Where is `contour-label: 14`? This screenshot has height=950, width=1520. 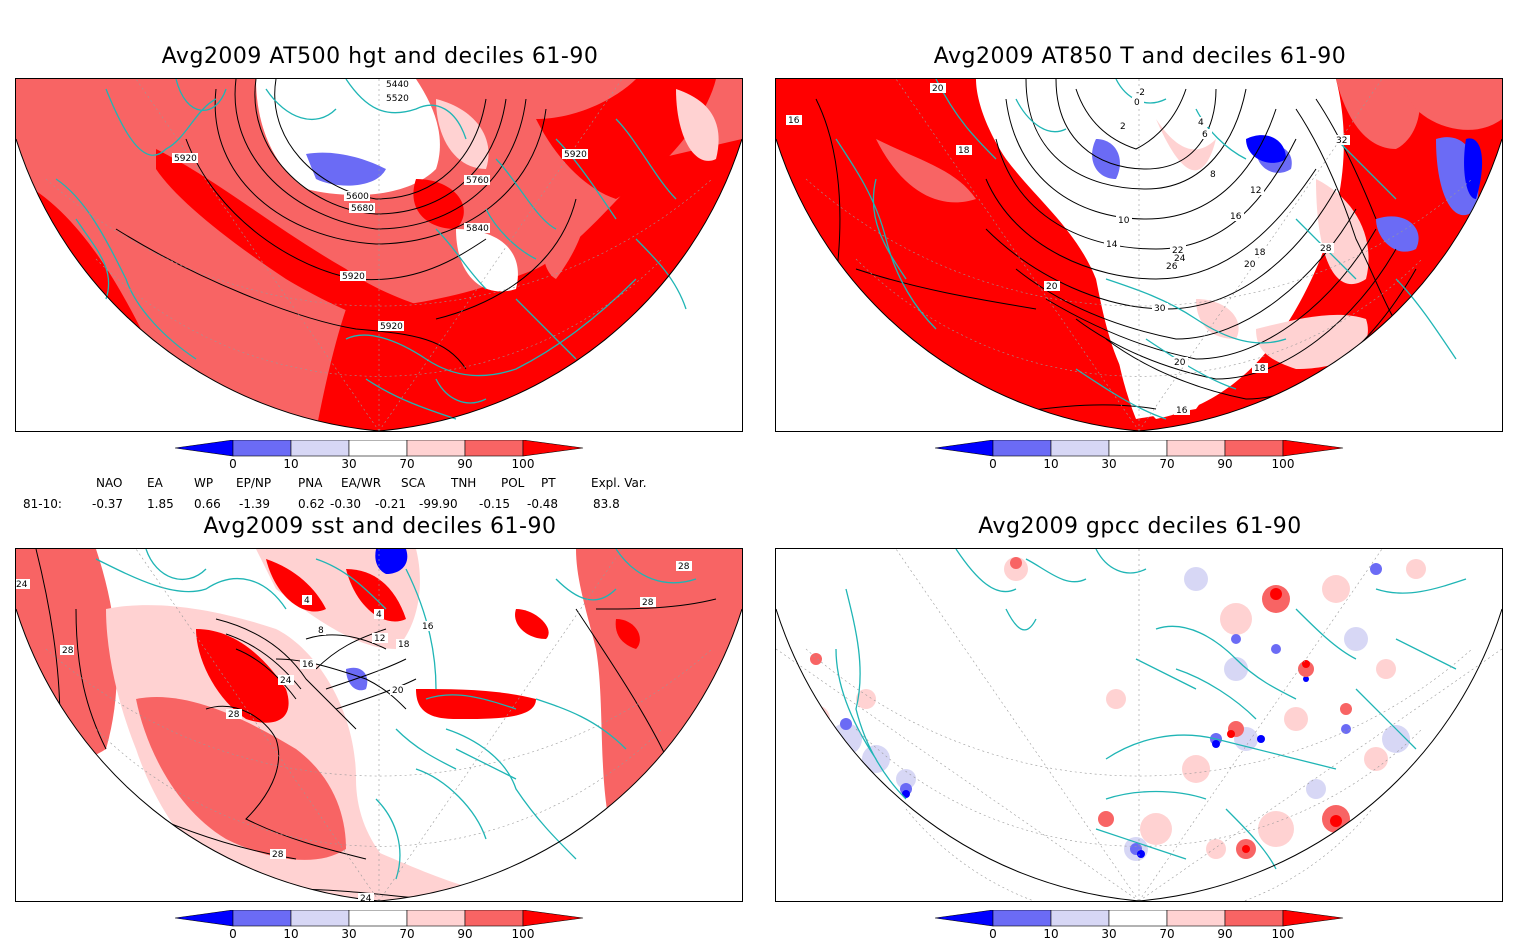
contour-label: 14 is located at coordinates (1112, 245).